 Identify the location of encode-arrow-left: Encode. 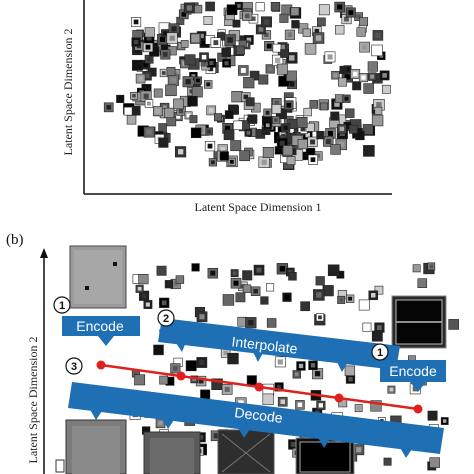
(101, 331).